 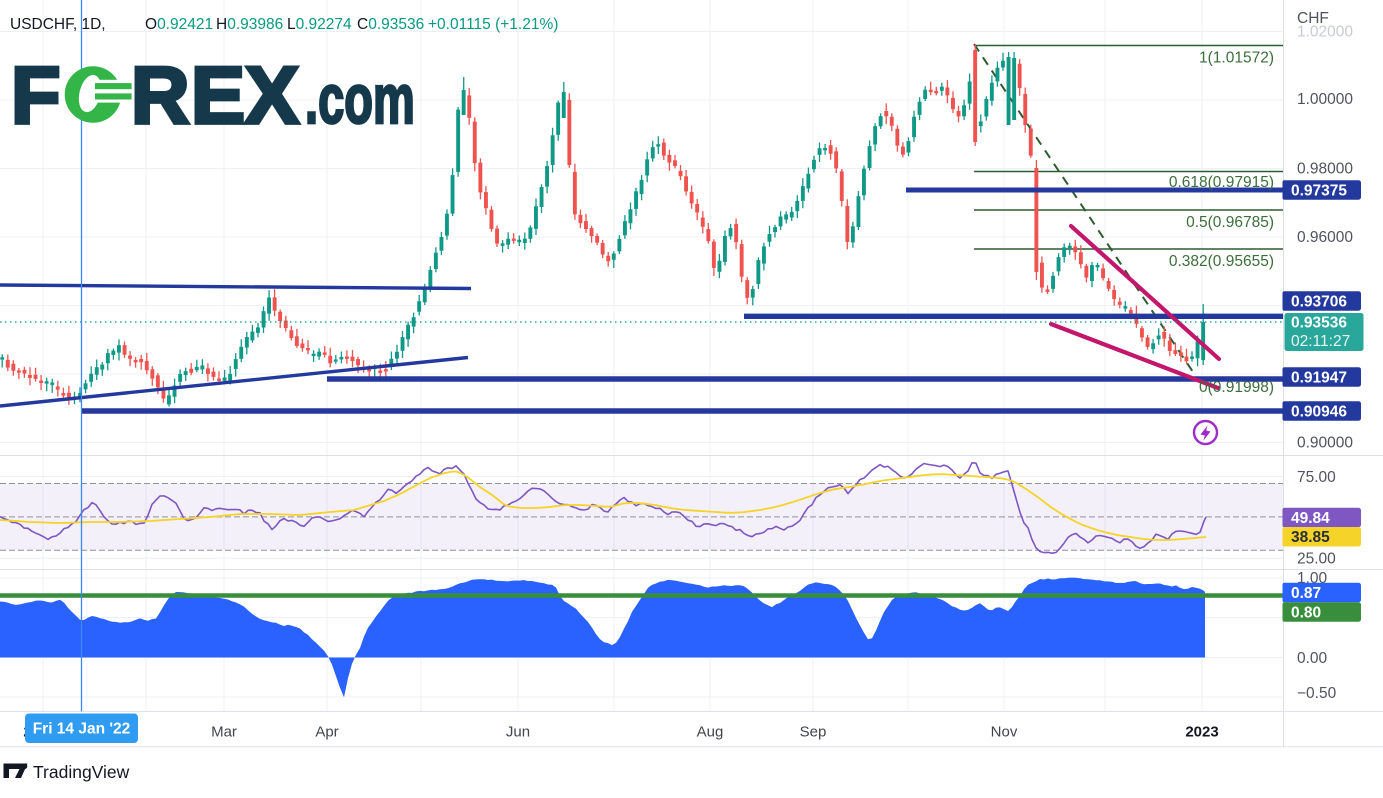 I want to click on svg-text: Aug, so click(x=710, y=732).